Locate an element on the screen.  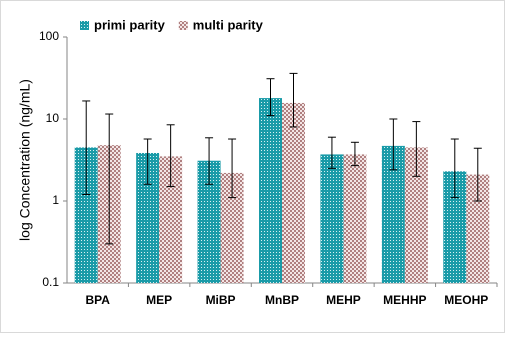
y-axis-title: log Concentration (ng/mL) is located at coordinates (25, 160).